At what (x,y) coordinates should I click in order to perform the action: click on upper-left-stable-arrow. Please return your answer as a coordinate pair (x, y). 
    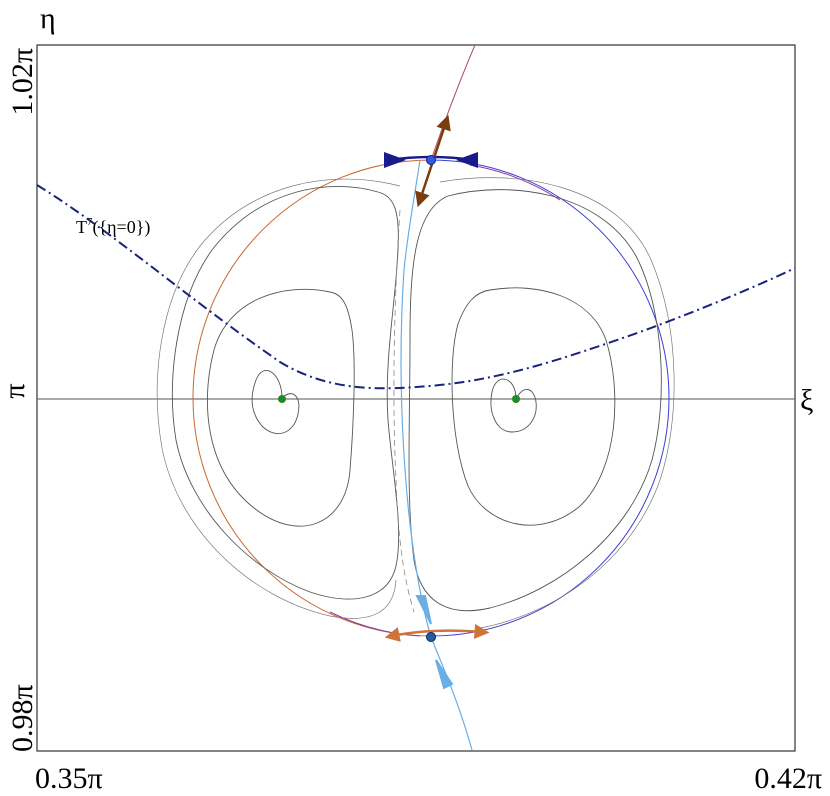
    Looking at the image, I should click on (395, 160).